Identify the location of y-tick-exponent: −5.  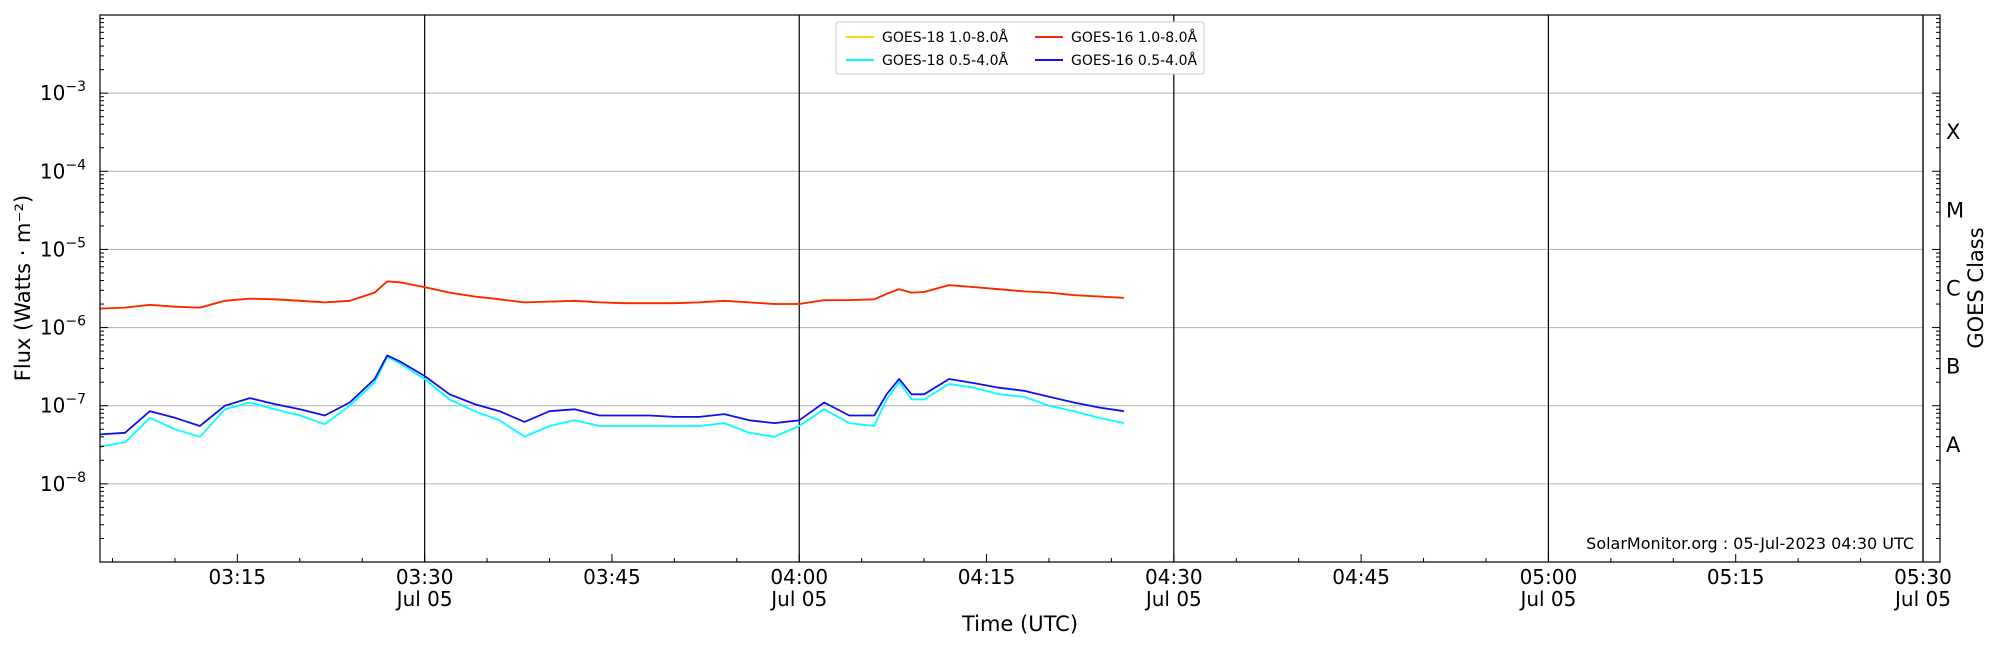
(75, 243).